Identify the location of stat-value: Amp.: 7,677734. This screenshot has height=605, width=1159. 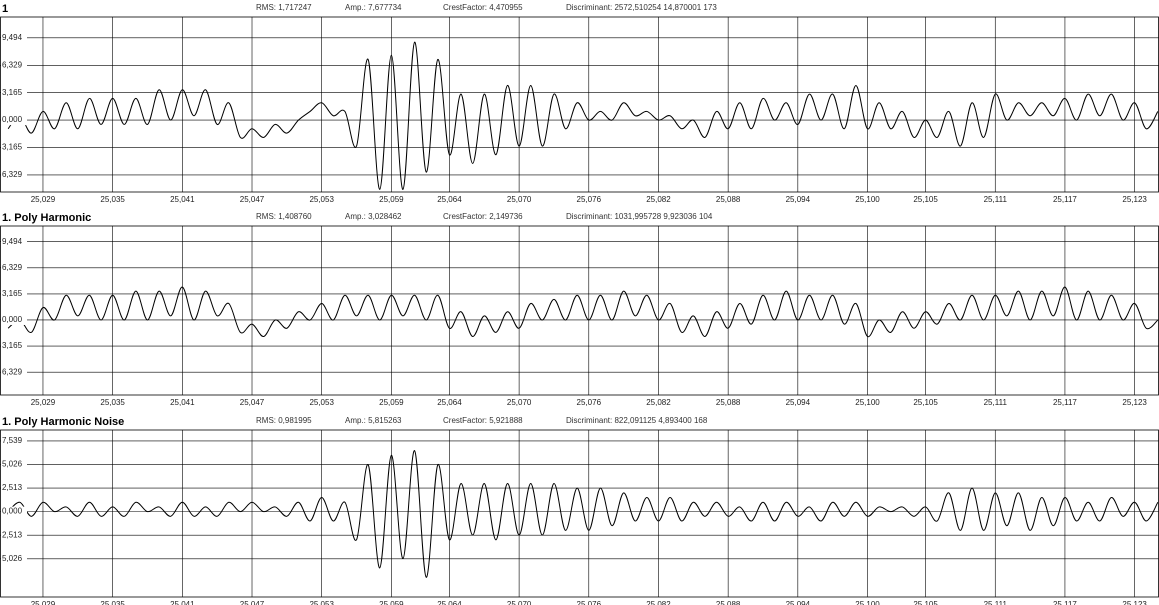
(373, 7).